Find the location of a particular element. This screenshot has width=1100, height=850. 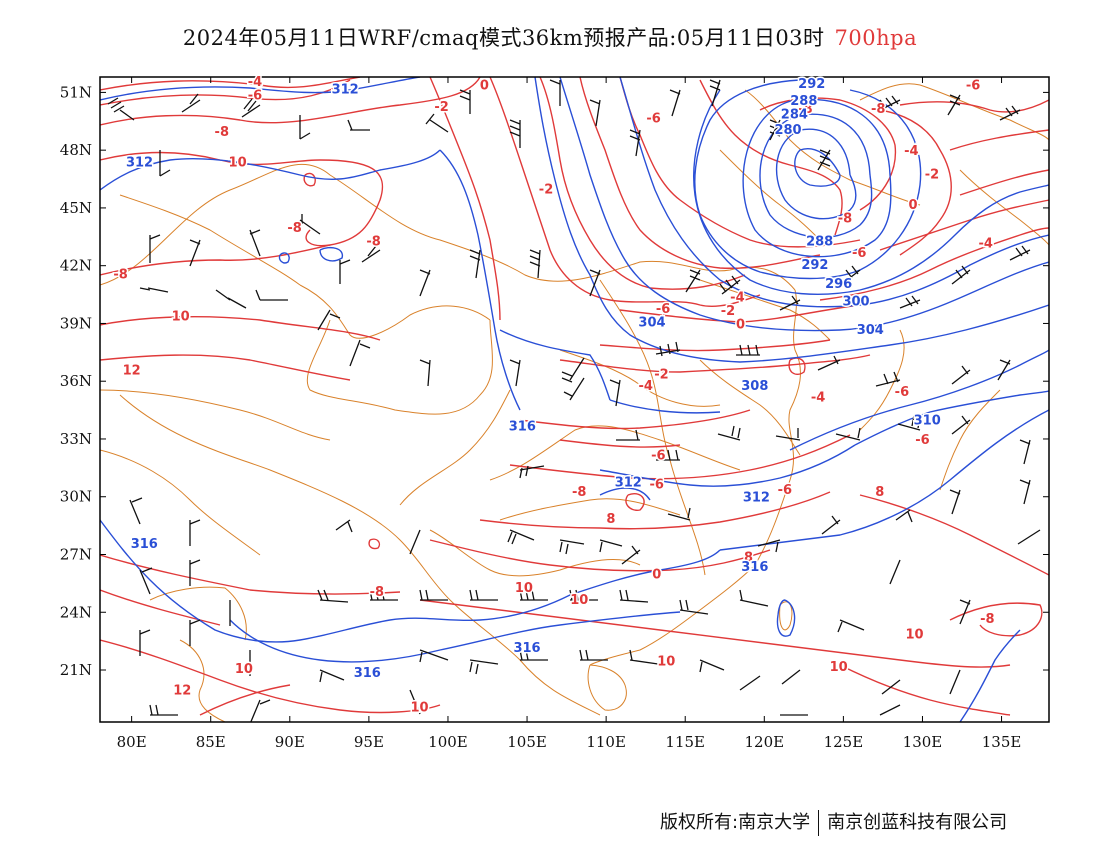

lat-tick-label: 48N is located at coordinates (76, 150).